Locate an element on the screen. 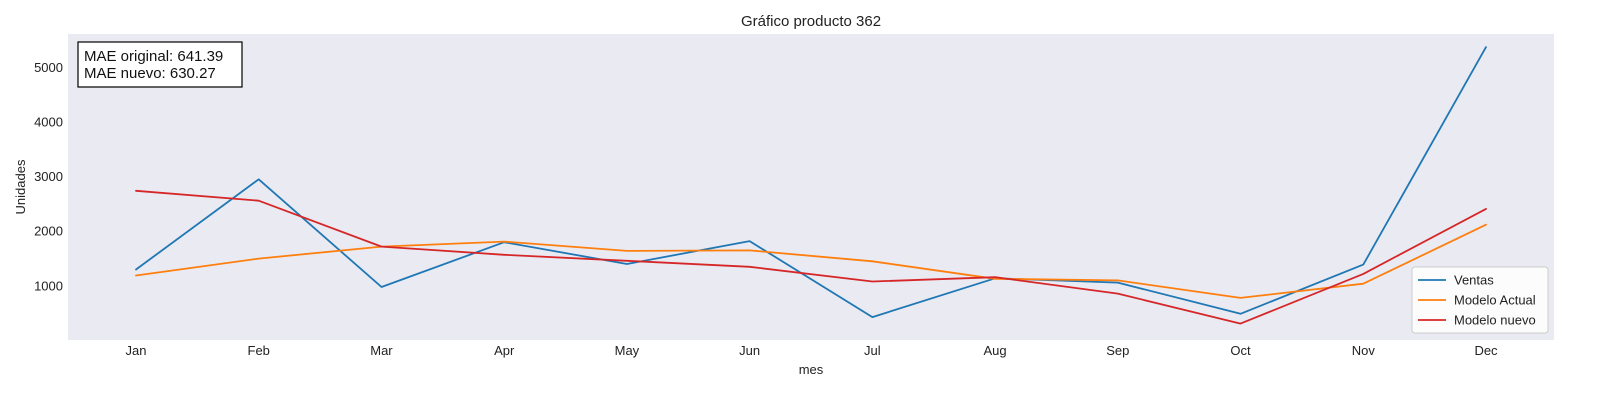 This screenshot has width=1600, height=405. legend-frame is located at coordinates (1480, 300).